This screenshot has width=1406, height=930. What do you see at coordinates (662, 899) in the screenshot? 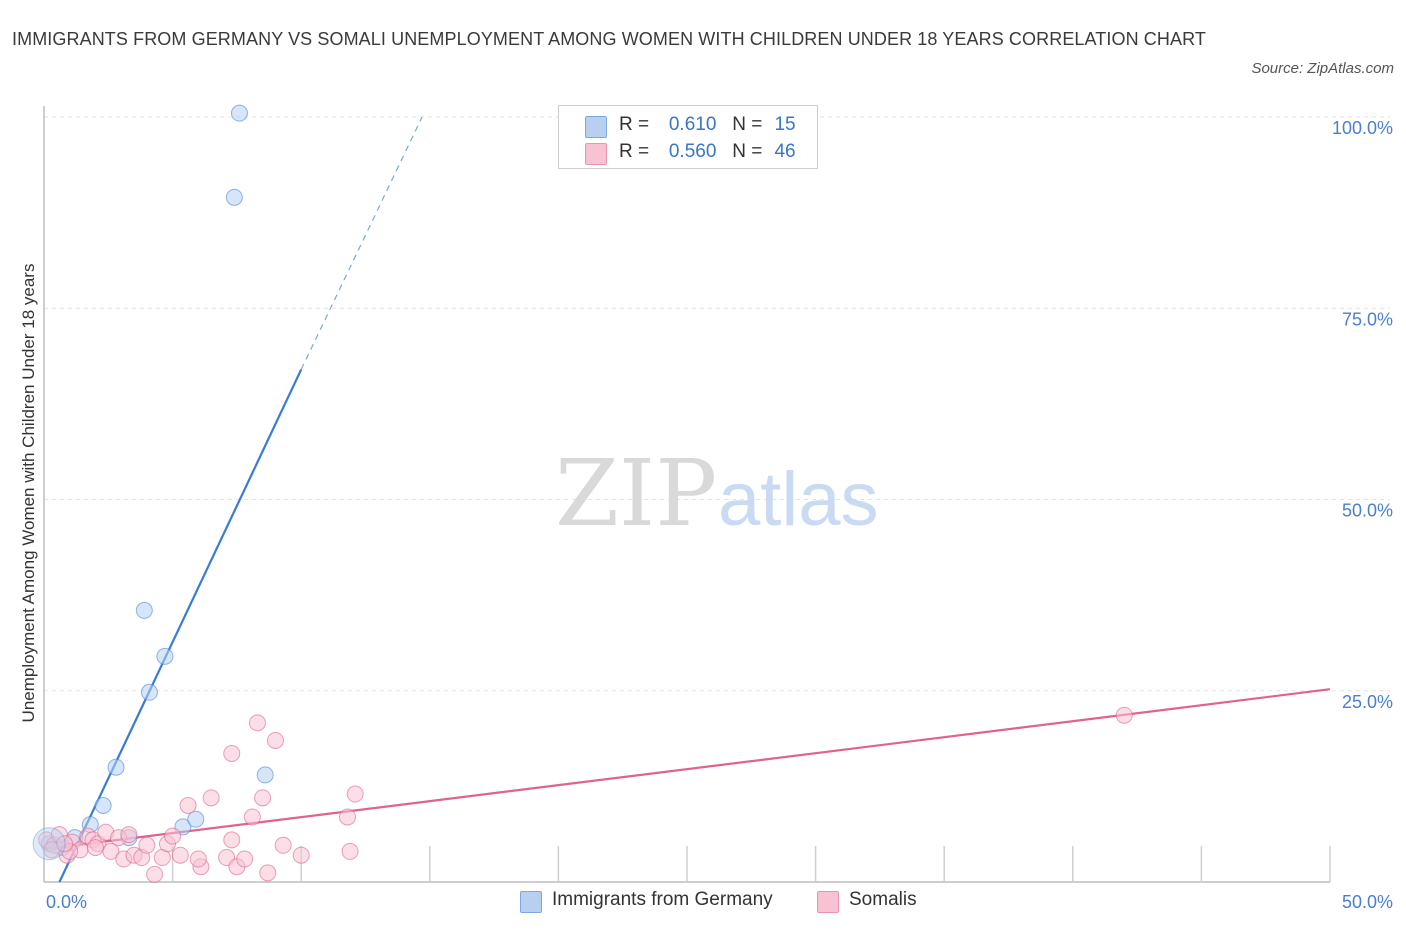
I see `bottom-legend-label-germany: Immigrants from Germany` at bounding box center [662, 899].